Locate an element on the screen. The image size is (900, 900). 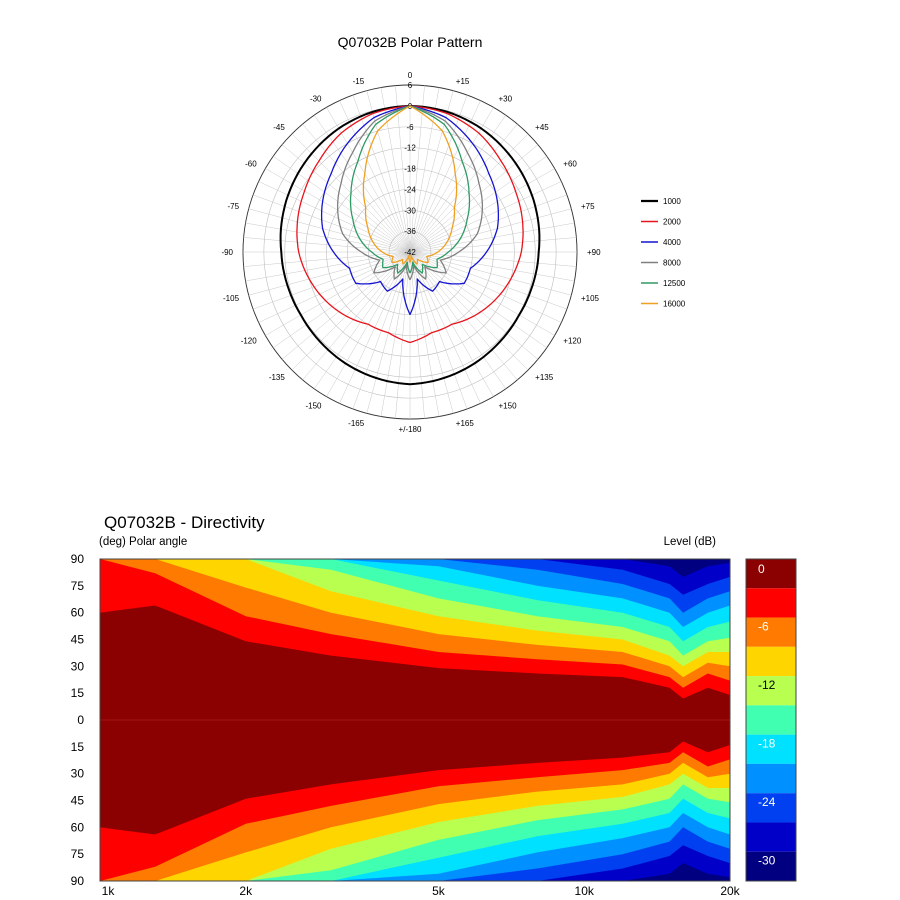
polar-angle-label: -120 is located at coordinates (249, 341).